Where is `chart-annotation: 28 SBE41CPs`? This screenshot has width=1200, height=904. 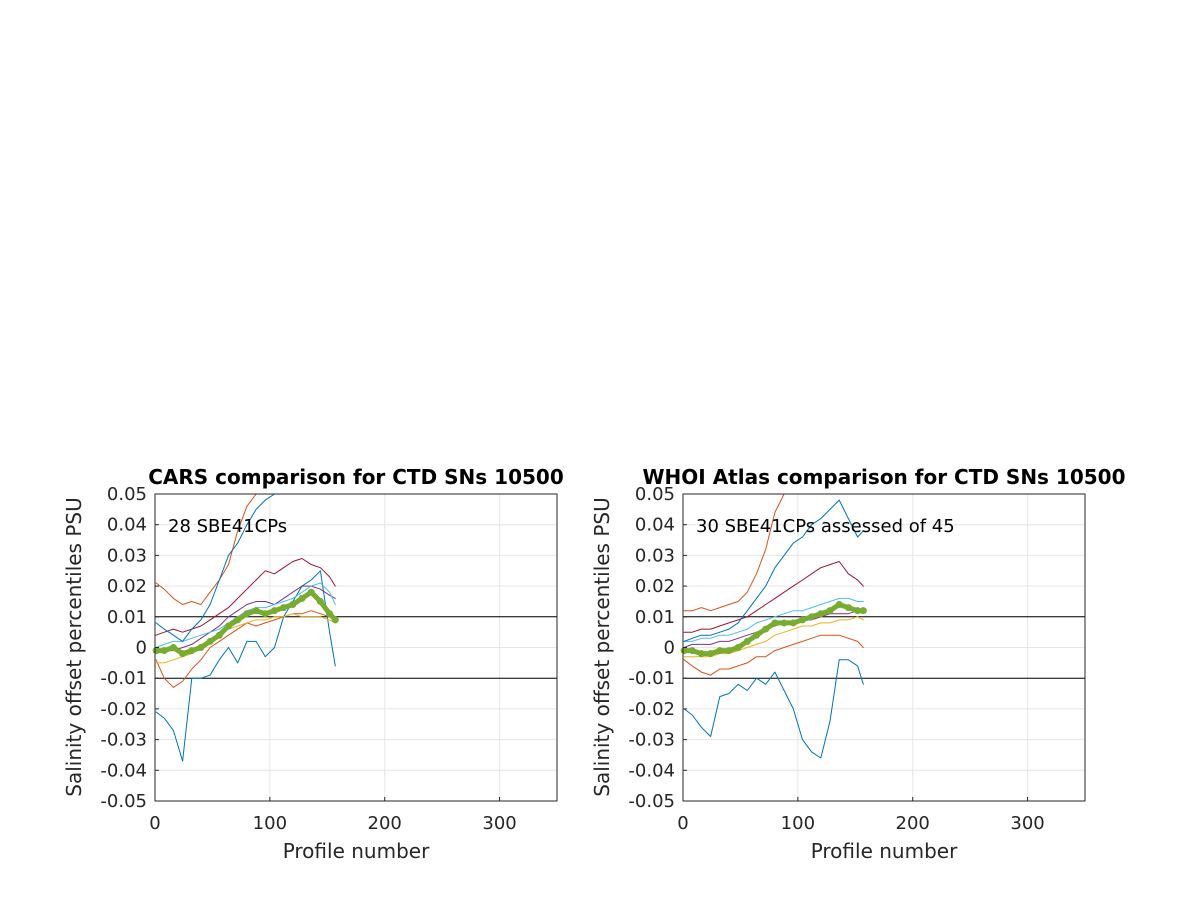
chart-annotation: 28 SBE41CPs is located at coordinates (227, 526).